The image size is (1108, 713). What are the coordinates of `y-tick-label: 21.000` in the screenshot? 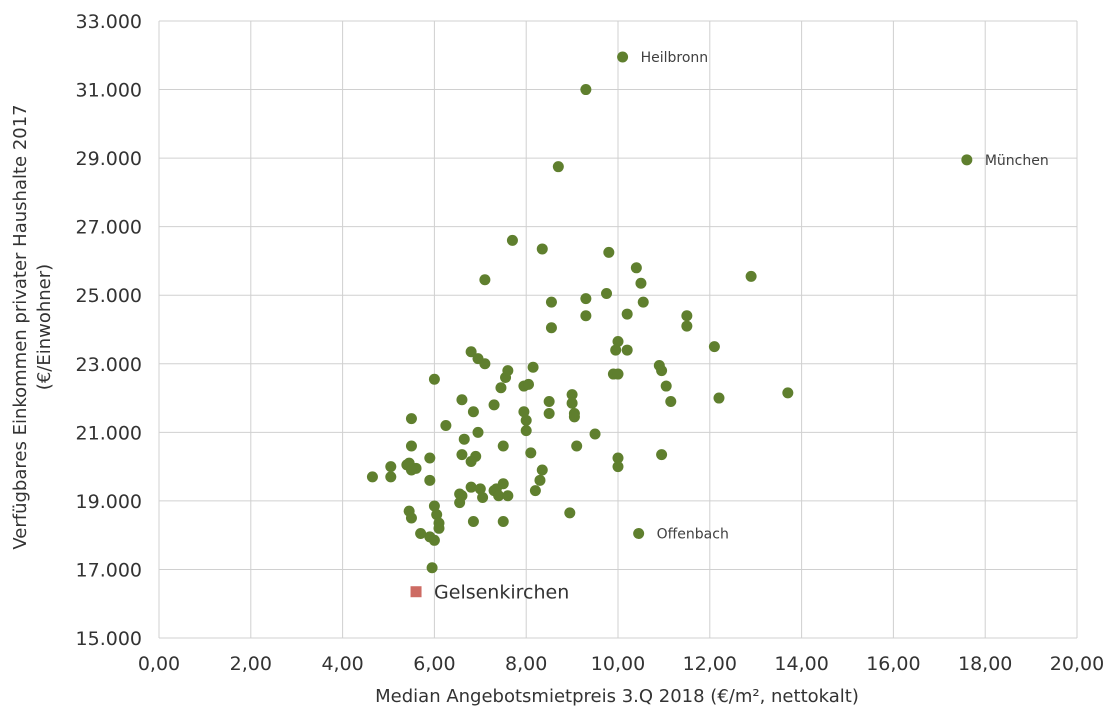 It's located at (109, 433).